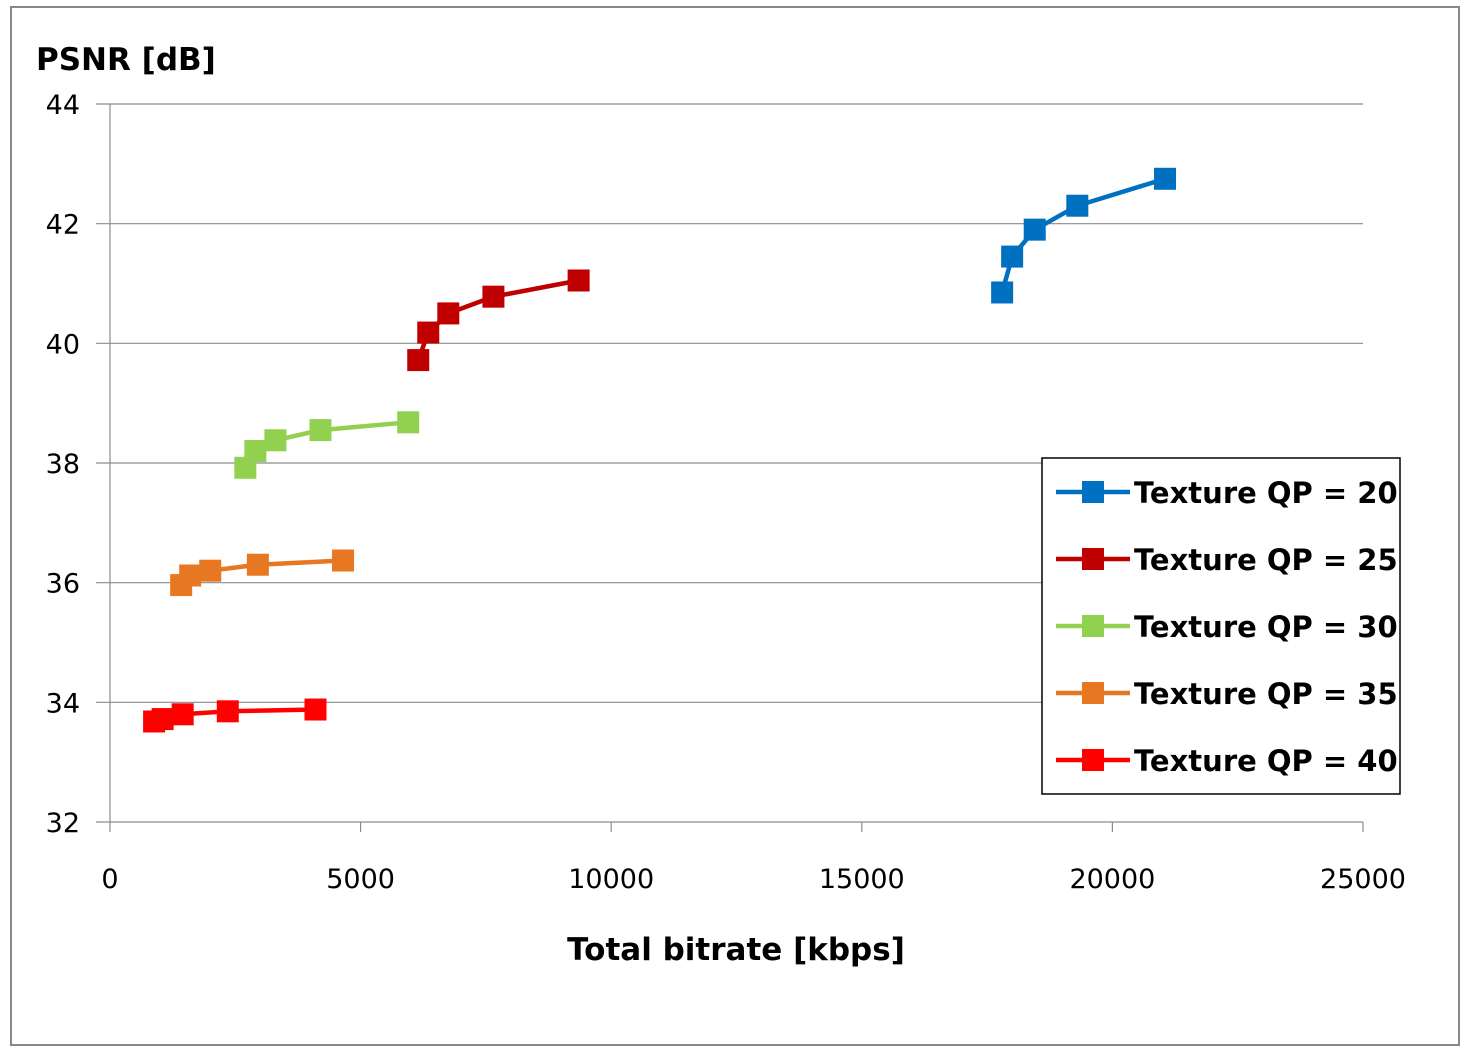 The width and height of the screenshot is (1462, 1046). I want to click on legend-item: Texture QP = 20, so click(1227, 493).